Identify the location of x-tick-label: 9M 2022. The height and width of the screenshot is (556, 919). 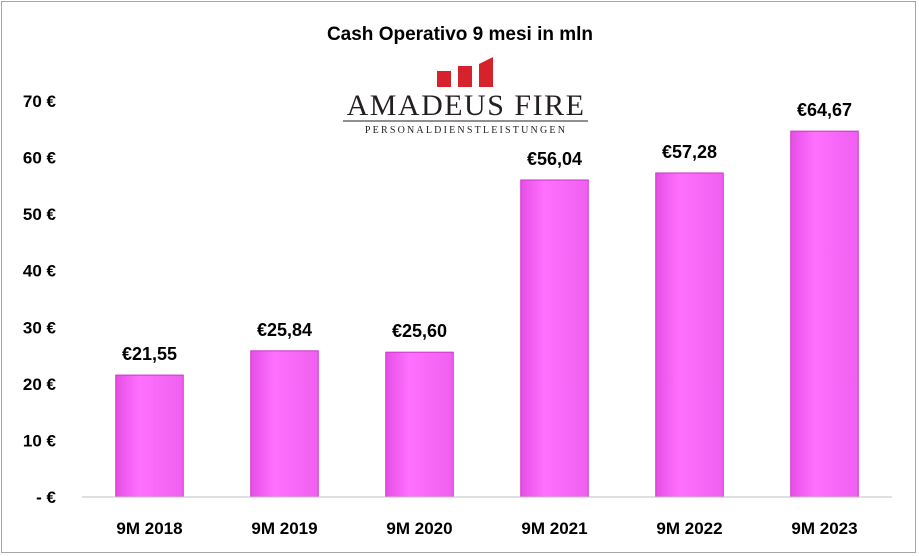
(689, 528).